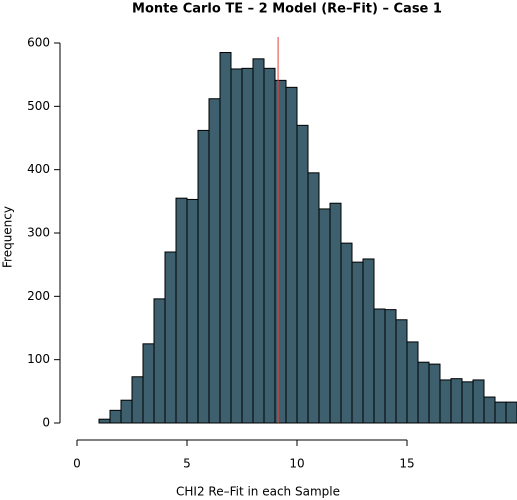 This screenshot has width=517, height=500. Describe the element at coordinates (46, 423) in the screenshot. I see `y-tick-label: 0` at that location.